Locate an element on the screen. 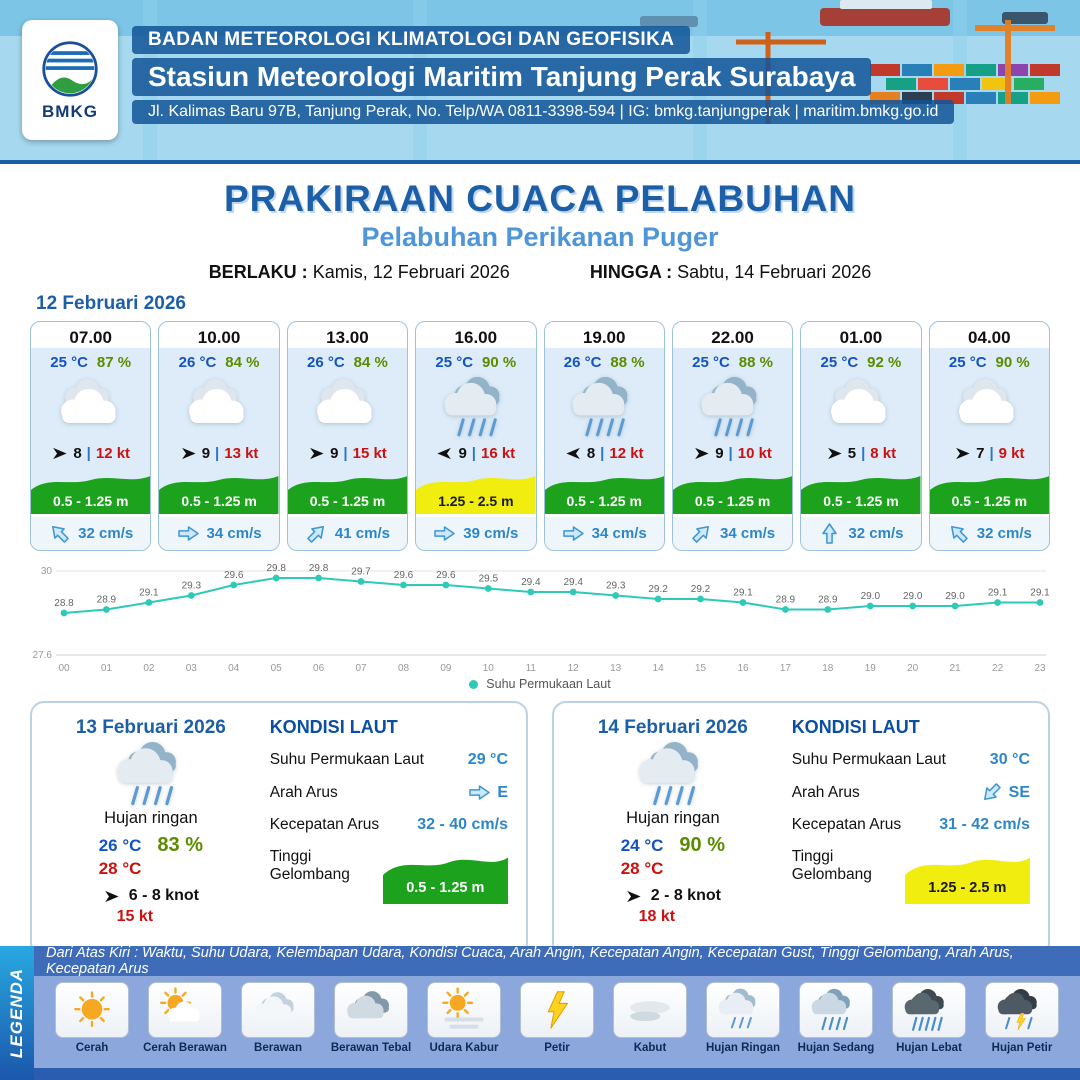 The height and width of the screenshot is (1080, 1080). svg-text: 05 is located at coordinates (277, 668).